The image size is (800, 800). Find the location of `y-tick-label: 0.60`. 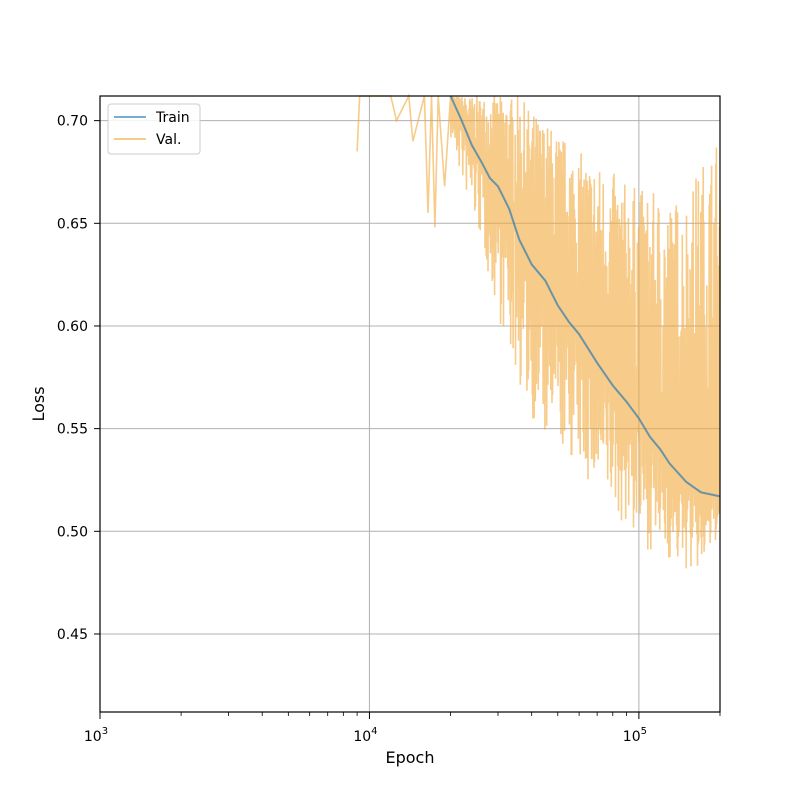

y-tick-label: 0.60 is located at coordinates (72, 327).